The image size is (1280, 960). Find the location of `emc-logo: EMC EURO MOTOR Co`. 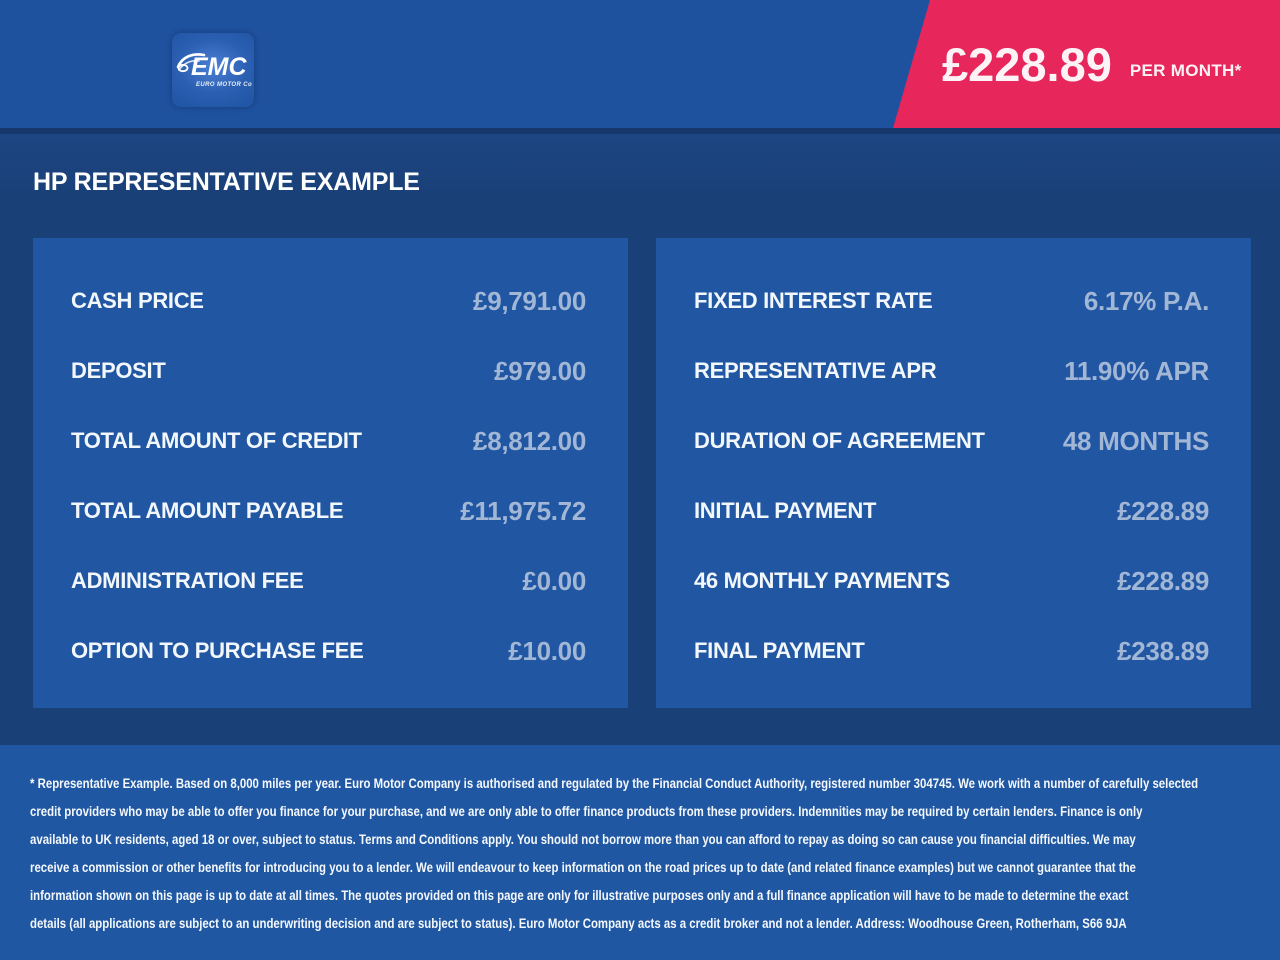

emc-logo: EMC EURO MOTOR Co is located at coordinates (213, 70).